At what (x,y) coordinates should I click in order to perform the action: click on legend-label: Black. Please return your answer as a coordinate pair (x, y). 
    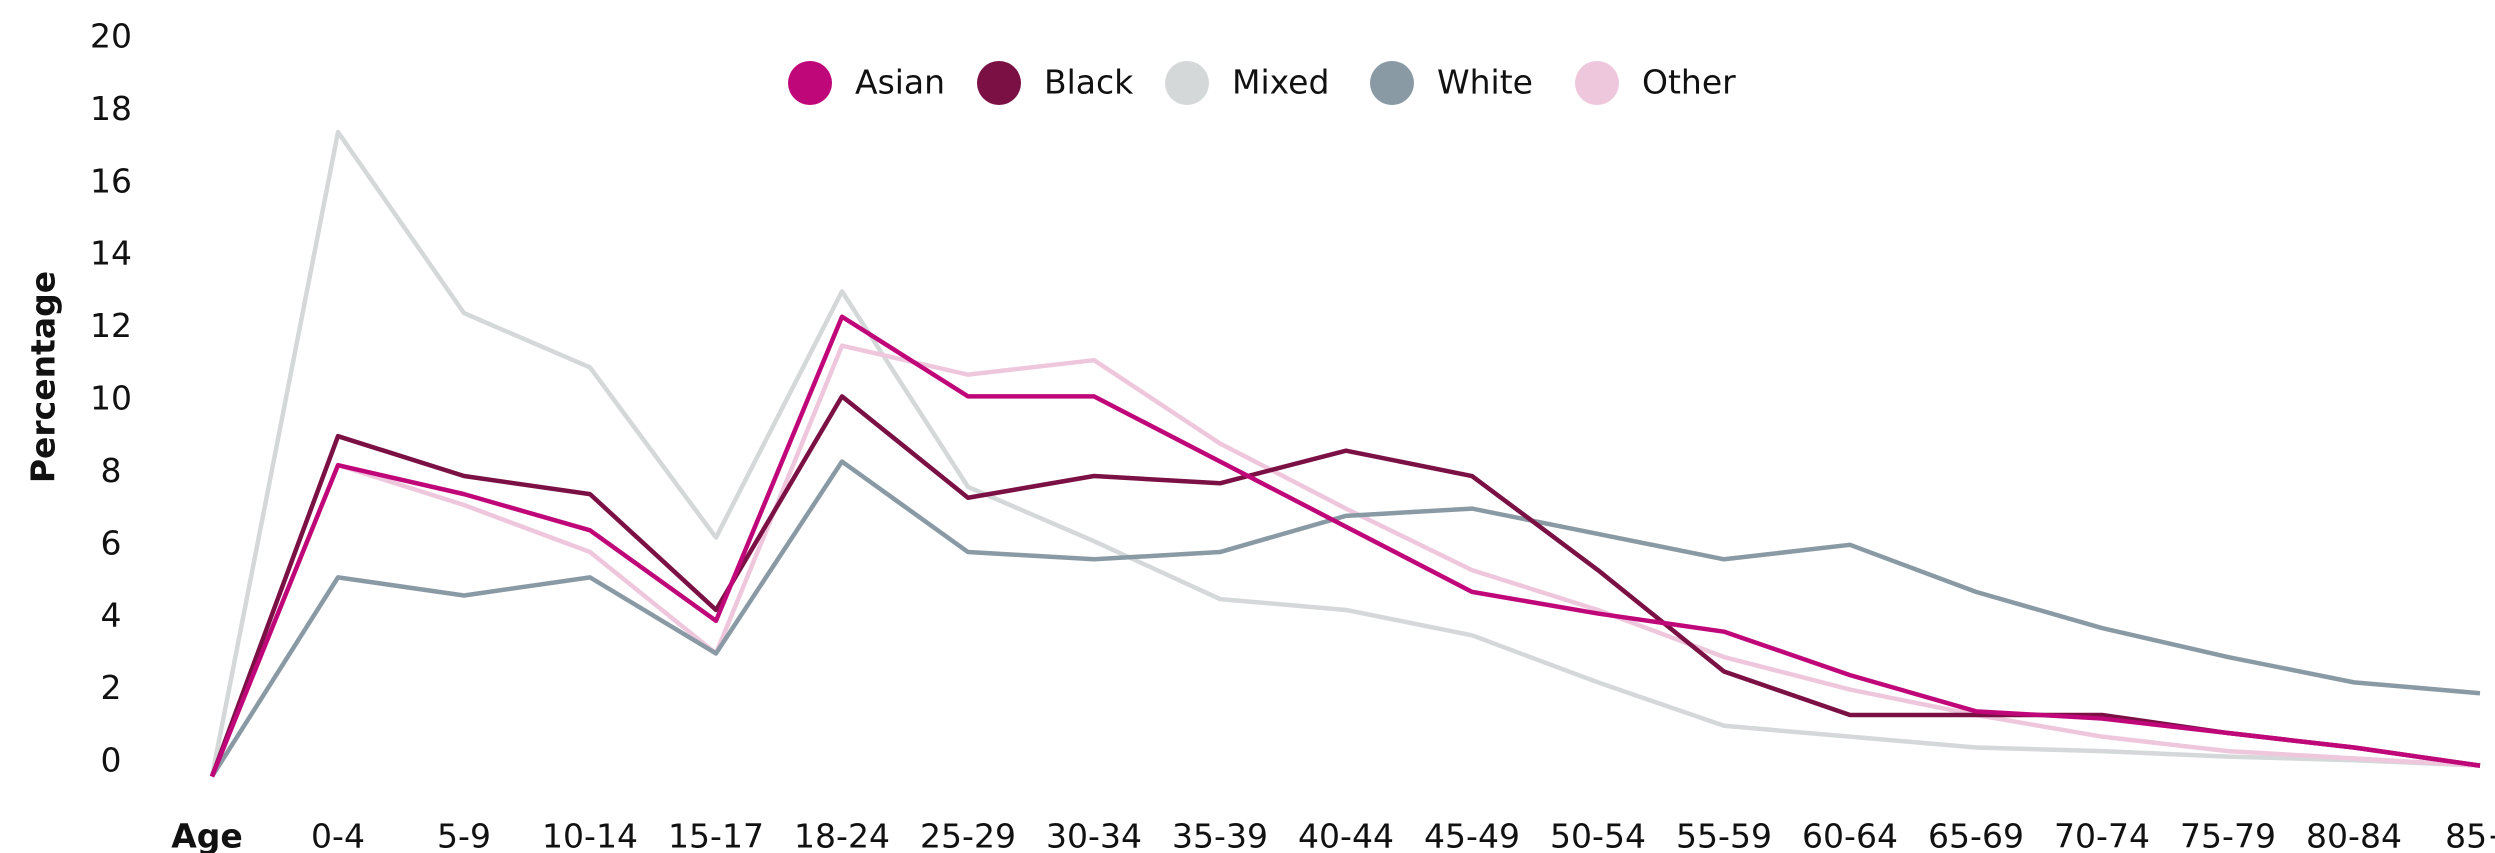
    Looking at the image, I should click on (1089, 82).